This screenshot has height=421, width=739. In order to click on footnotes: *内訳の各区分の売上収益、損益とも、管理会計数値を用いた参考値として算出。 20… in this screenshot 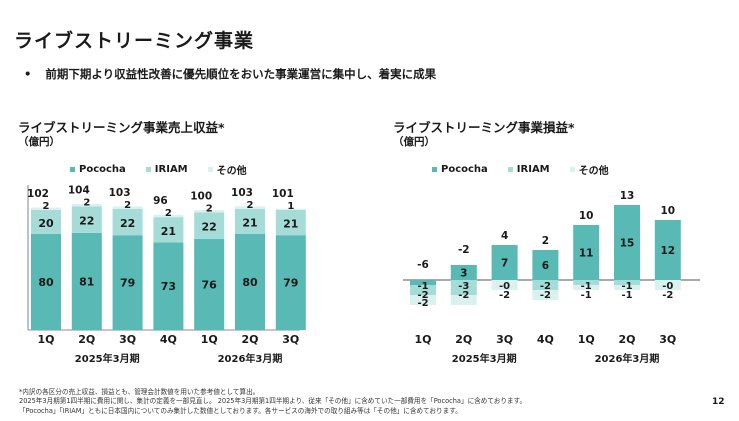, I will do `click(272, 402)`.